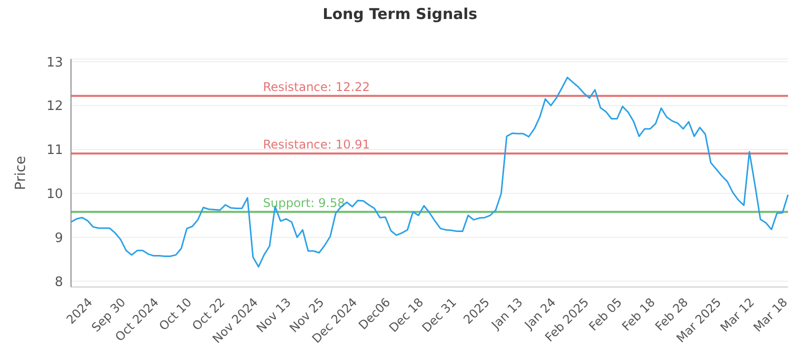  I want to click on x-tick-label: Jan 13, so click(507, 313).